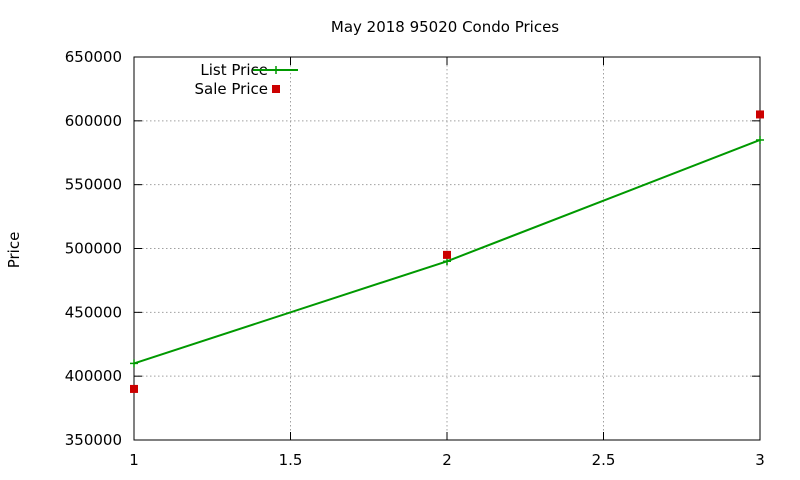 The width and height of the screenshot is (800, 480). Describe the element at coordinates (93, 121) in the screenshot. I see `y-tick-label: 600000` at that location.